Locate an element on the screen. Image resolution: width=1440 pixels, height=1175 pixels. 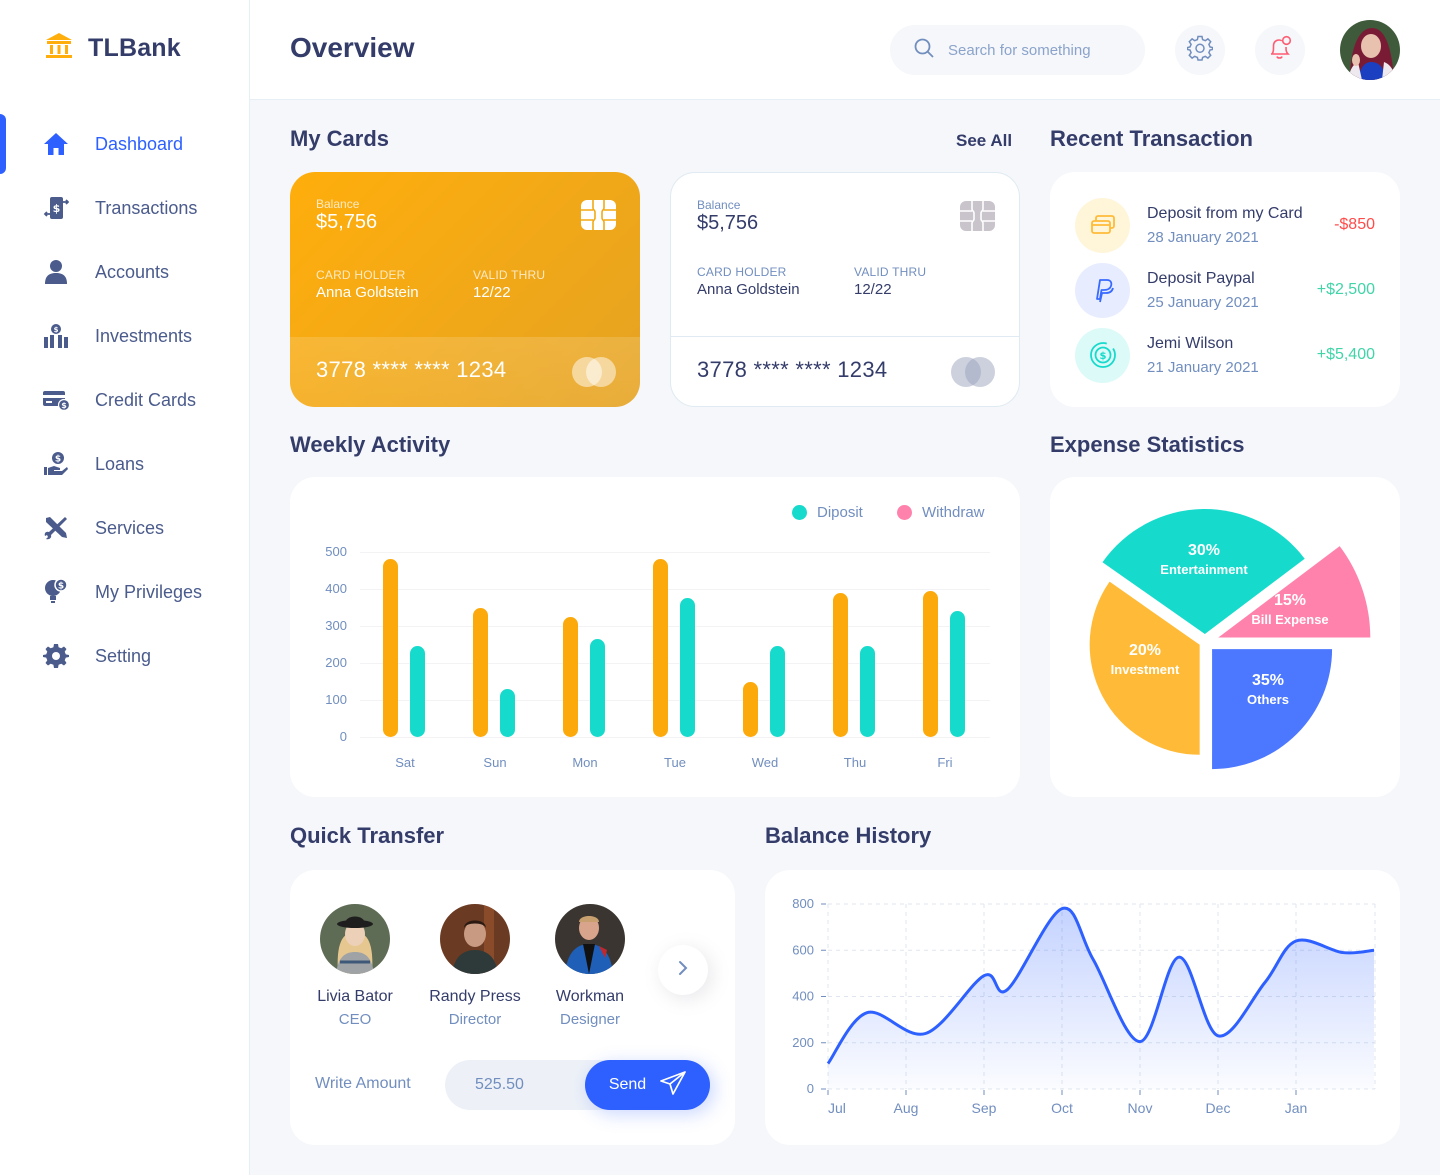
recent-transaction-title: Recent Transaction is located at coordinates (1151, 138).